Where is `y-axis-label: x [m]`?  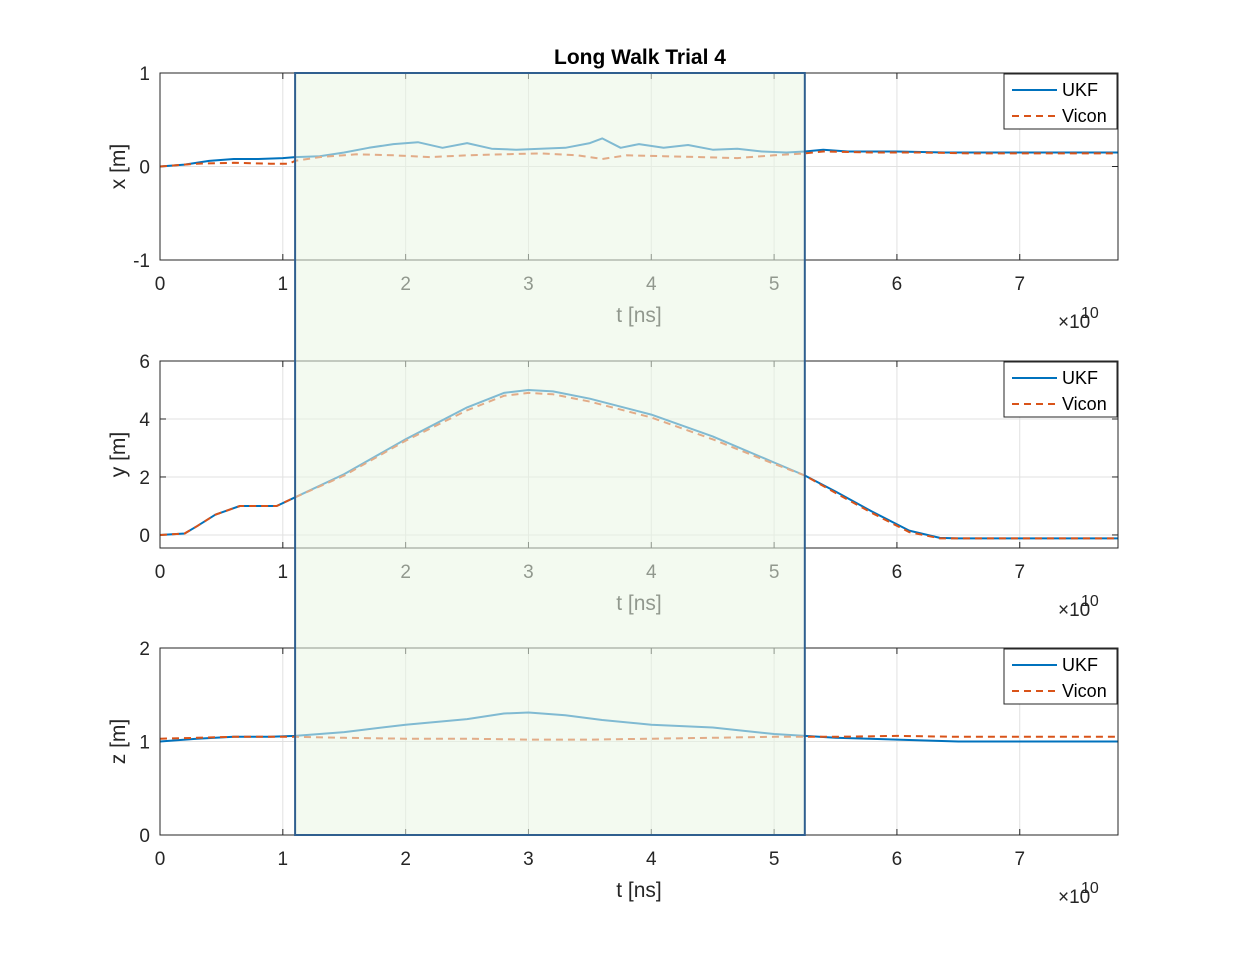
y-axis-label: x [m] is located at coordinates (118, 167).